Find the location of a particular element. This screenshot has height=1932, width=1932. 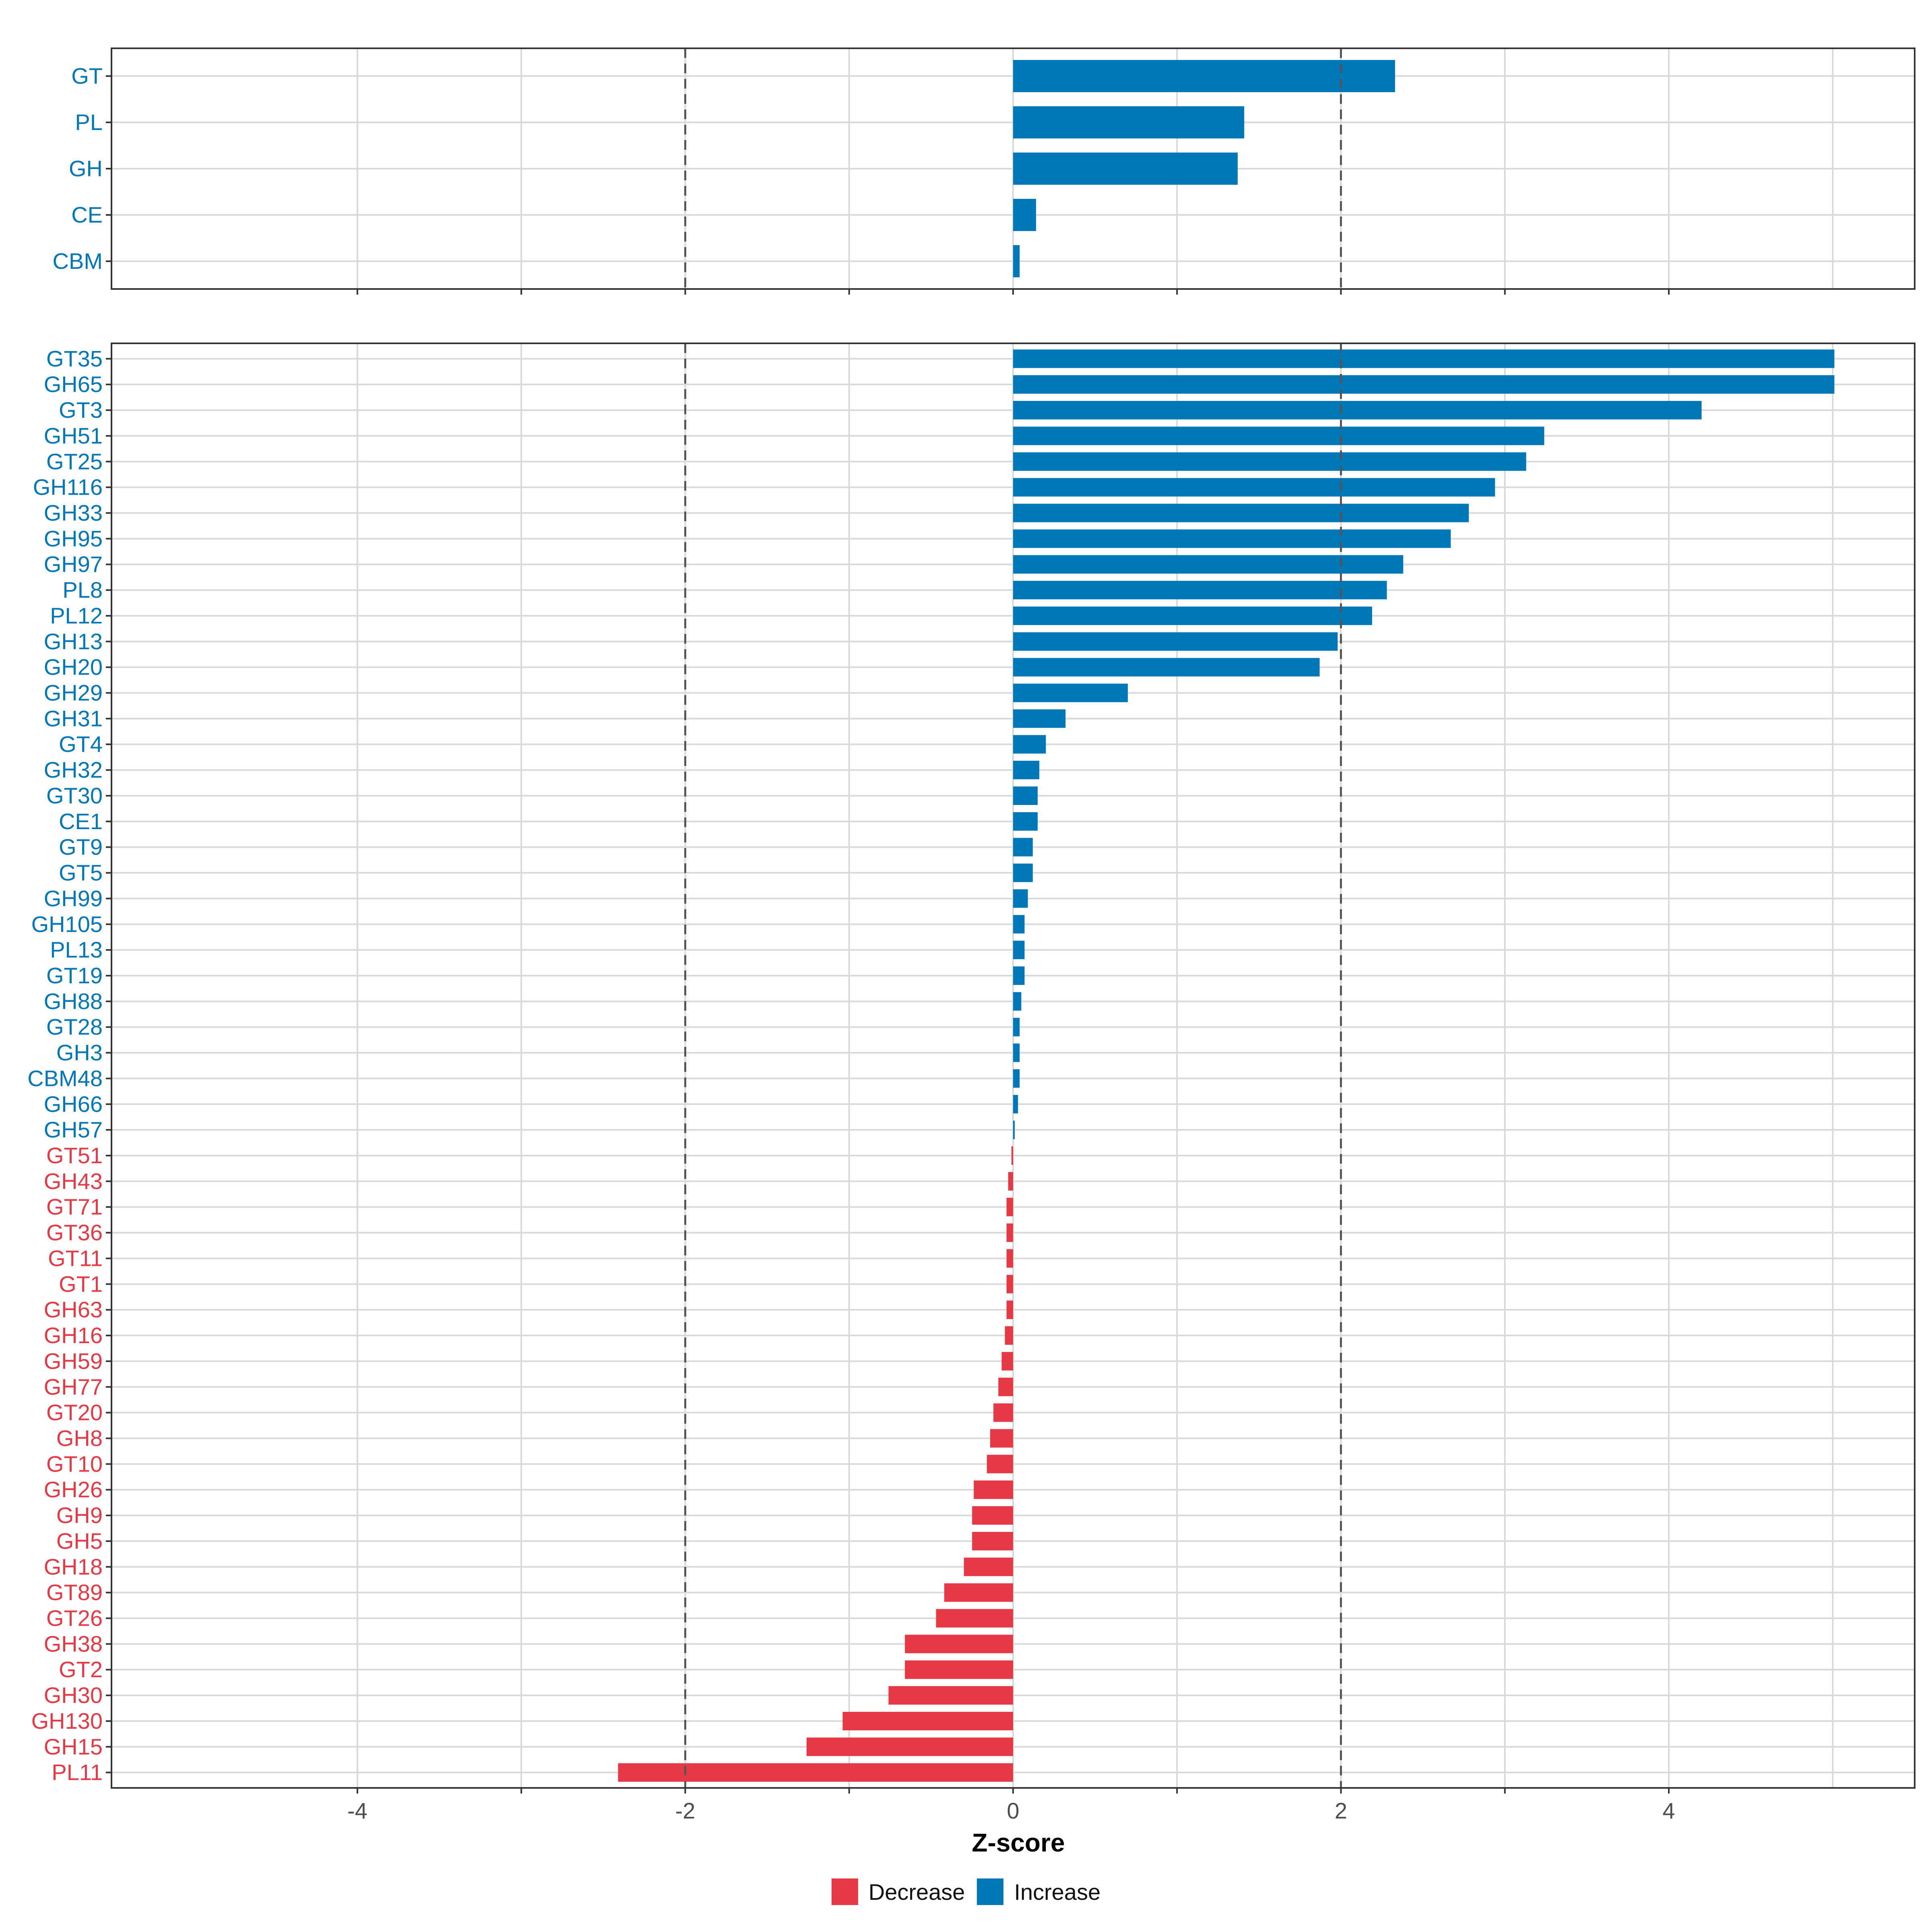

bar-gh20 is located at coordinates (1166, 667).